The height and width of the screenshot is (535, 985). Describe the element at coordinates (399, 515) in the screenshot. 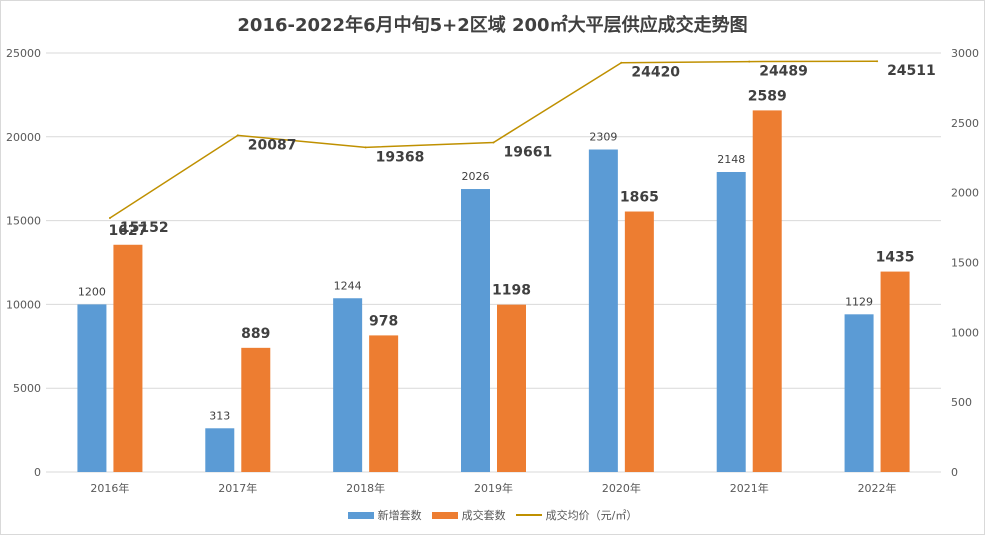

I see `legend-label-new-units: 新增套数` at that location.